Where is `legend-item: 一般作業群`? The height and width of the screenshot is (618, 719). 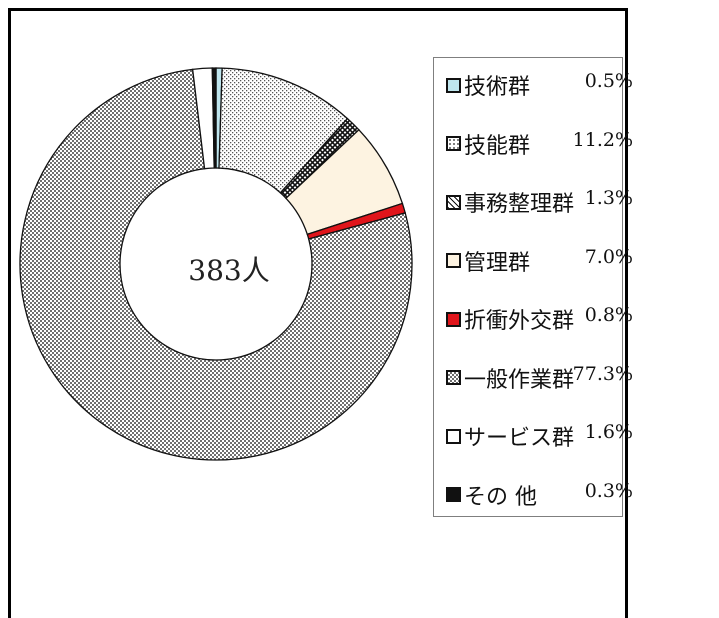
legend-item: 一般作業群 is located at coordinates (510, 378).